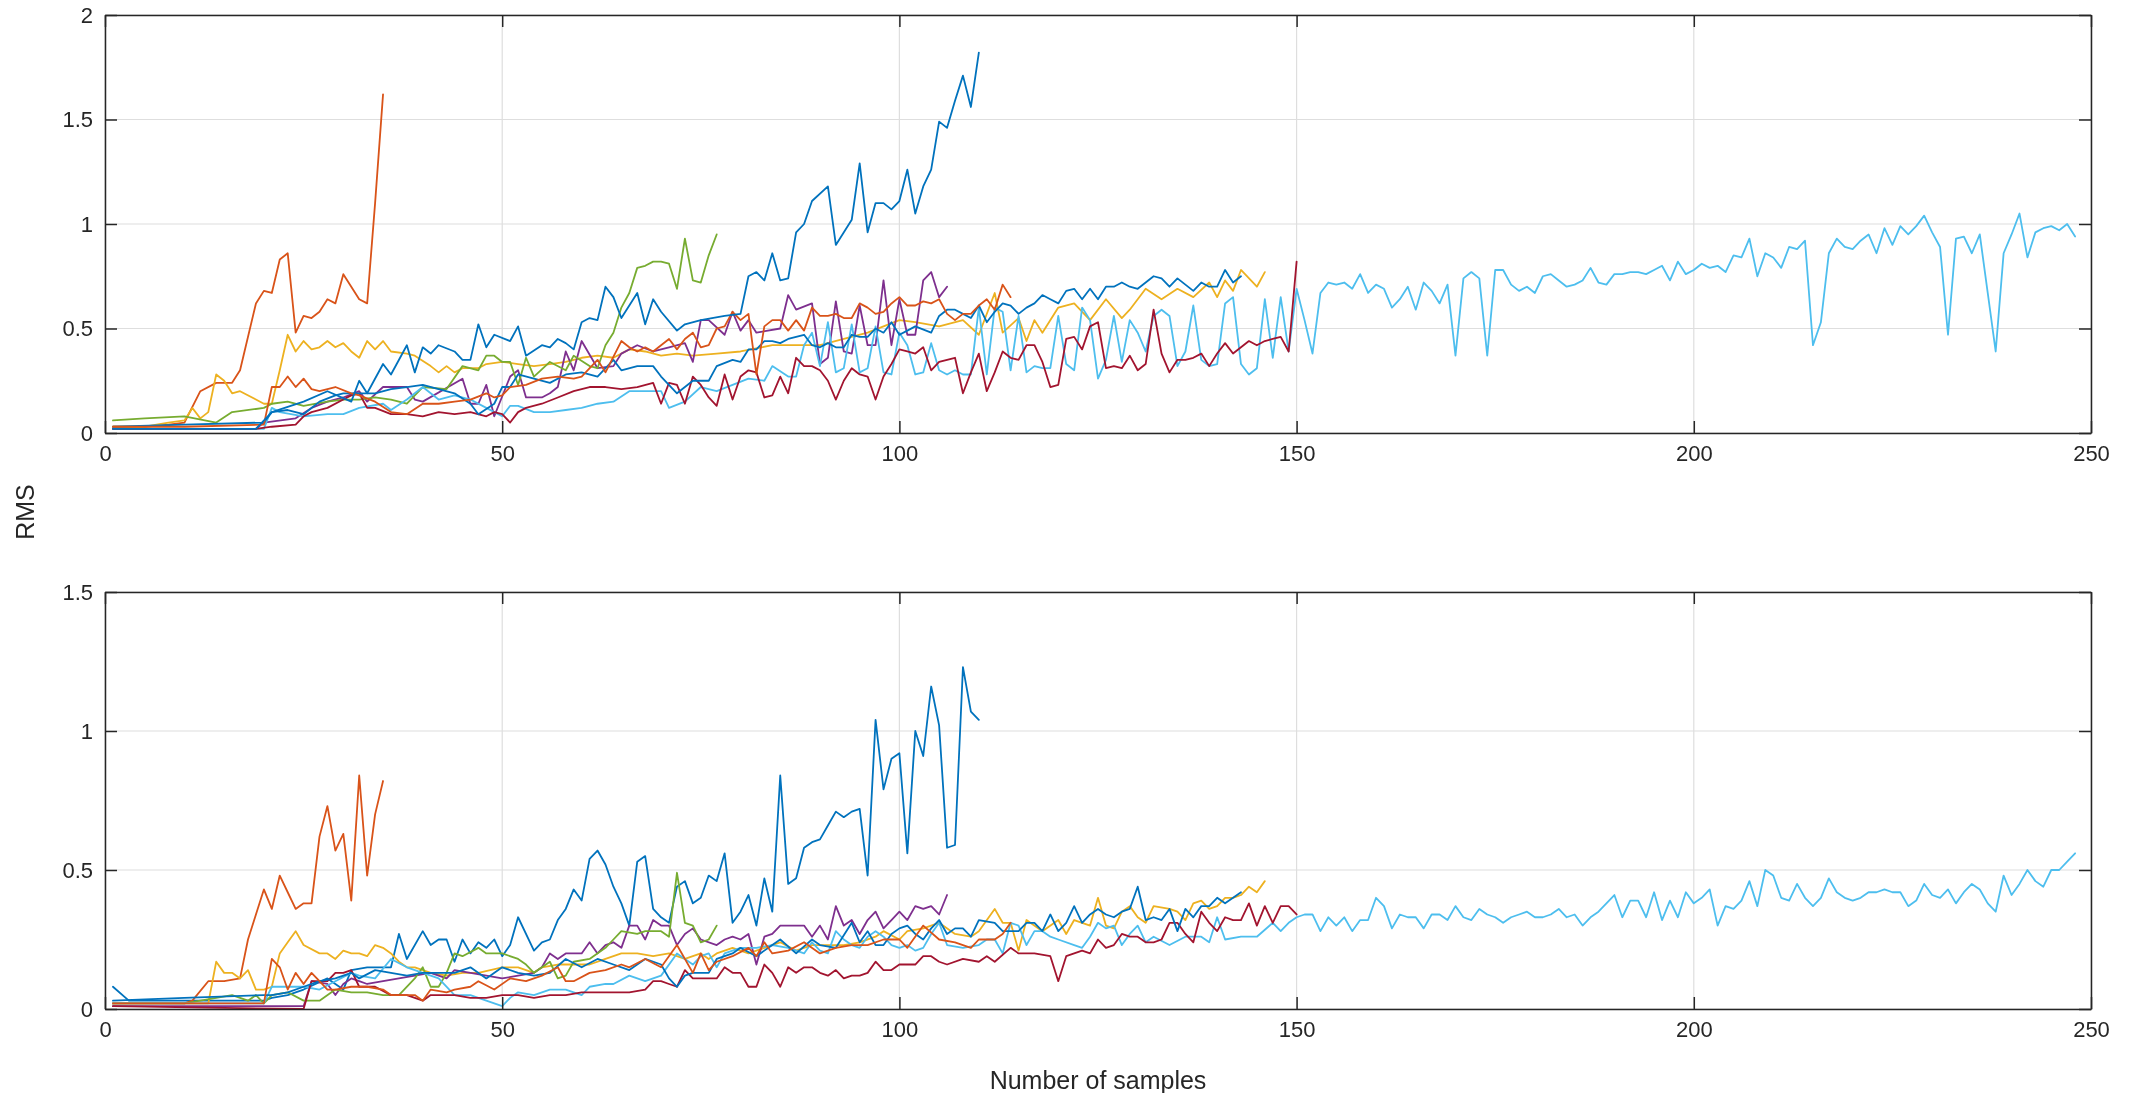 The height and width of the screenshot is (1093, 2133). Describe the element at coordinates (25, 512) in the screenshot. I see `y-axis-title: RMS` at that location.